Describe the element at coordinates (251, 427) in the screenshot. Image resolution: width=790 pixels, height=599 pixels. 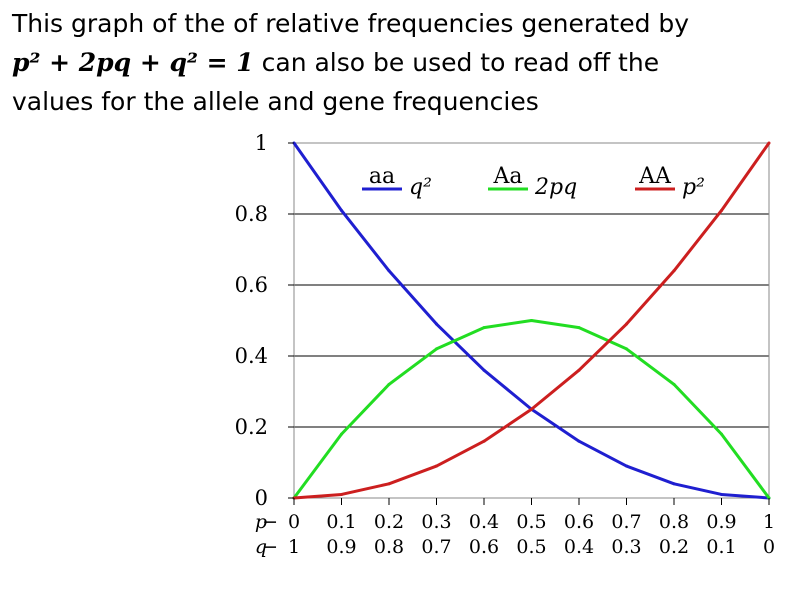
I see `y-tick-label: 0.2` at that location.